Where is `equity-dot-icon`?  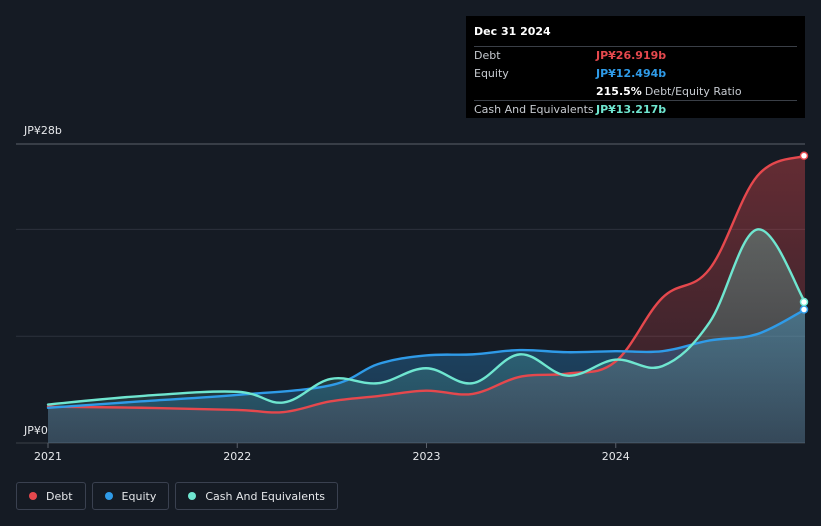 equity-dot-icon is located at coordinates (108, 496).